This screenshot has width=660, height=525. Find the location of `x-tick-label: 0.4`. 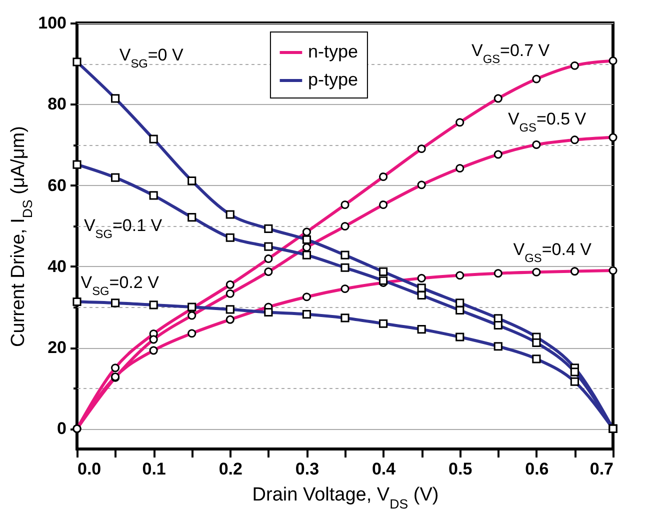

x-tick-label: 0.4 is located at coordinates (384, 469).